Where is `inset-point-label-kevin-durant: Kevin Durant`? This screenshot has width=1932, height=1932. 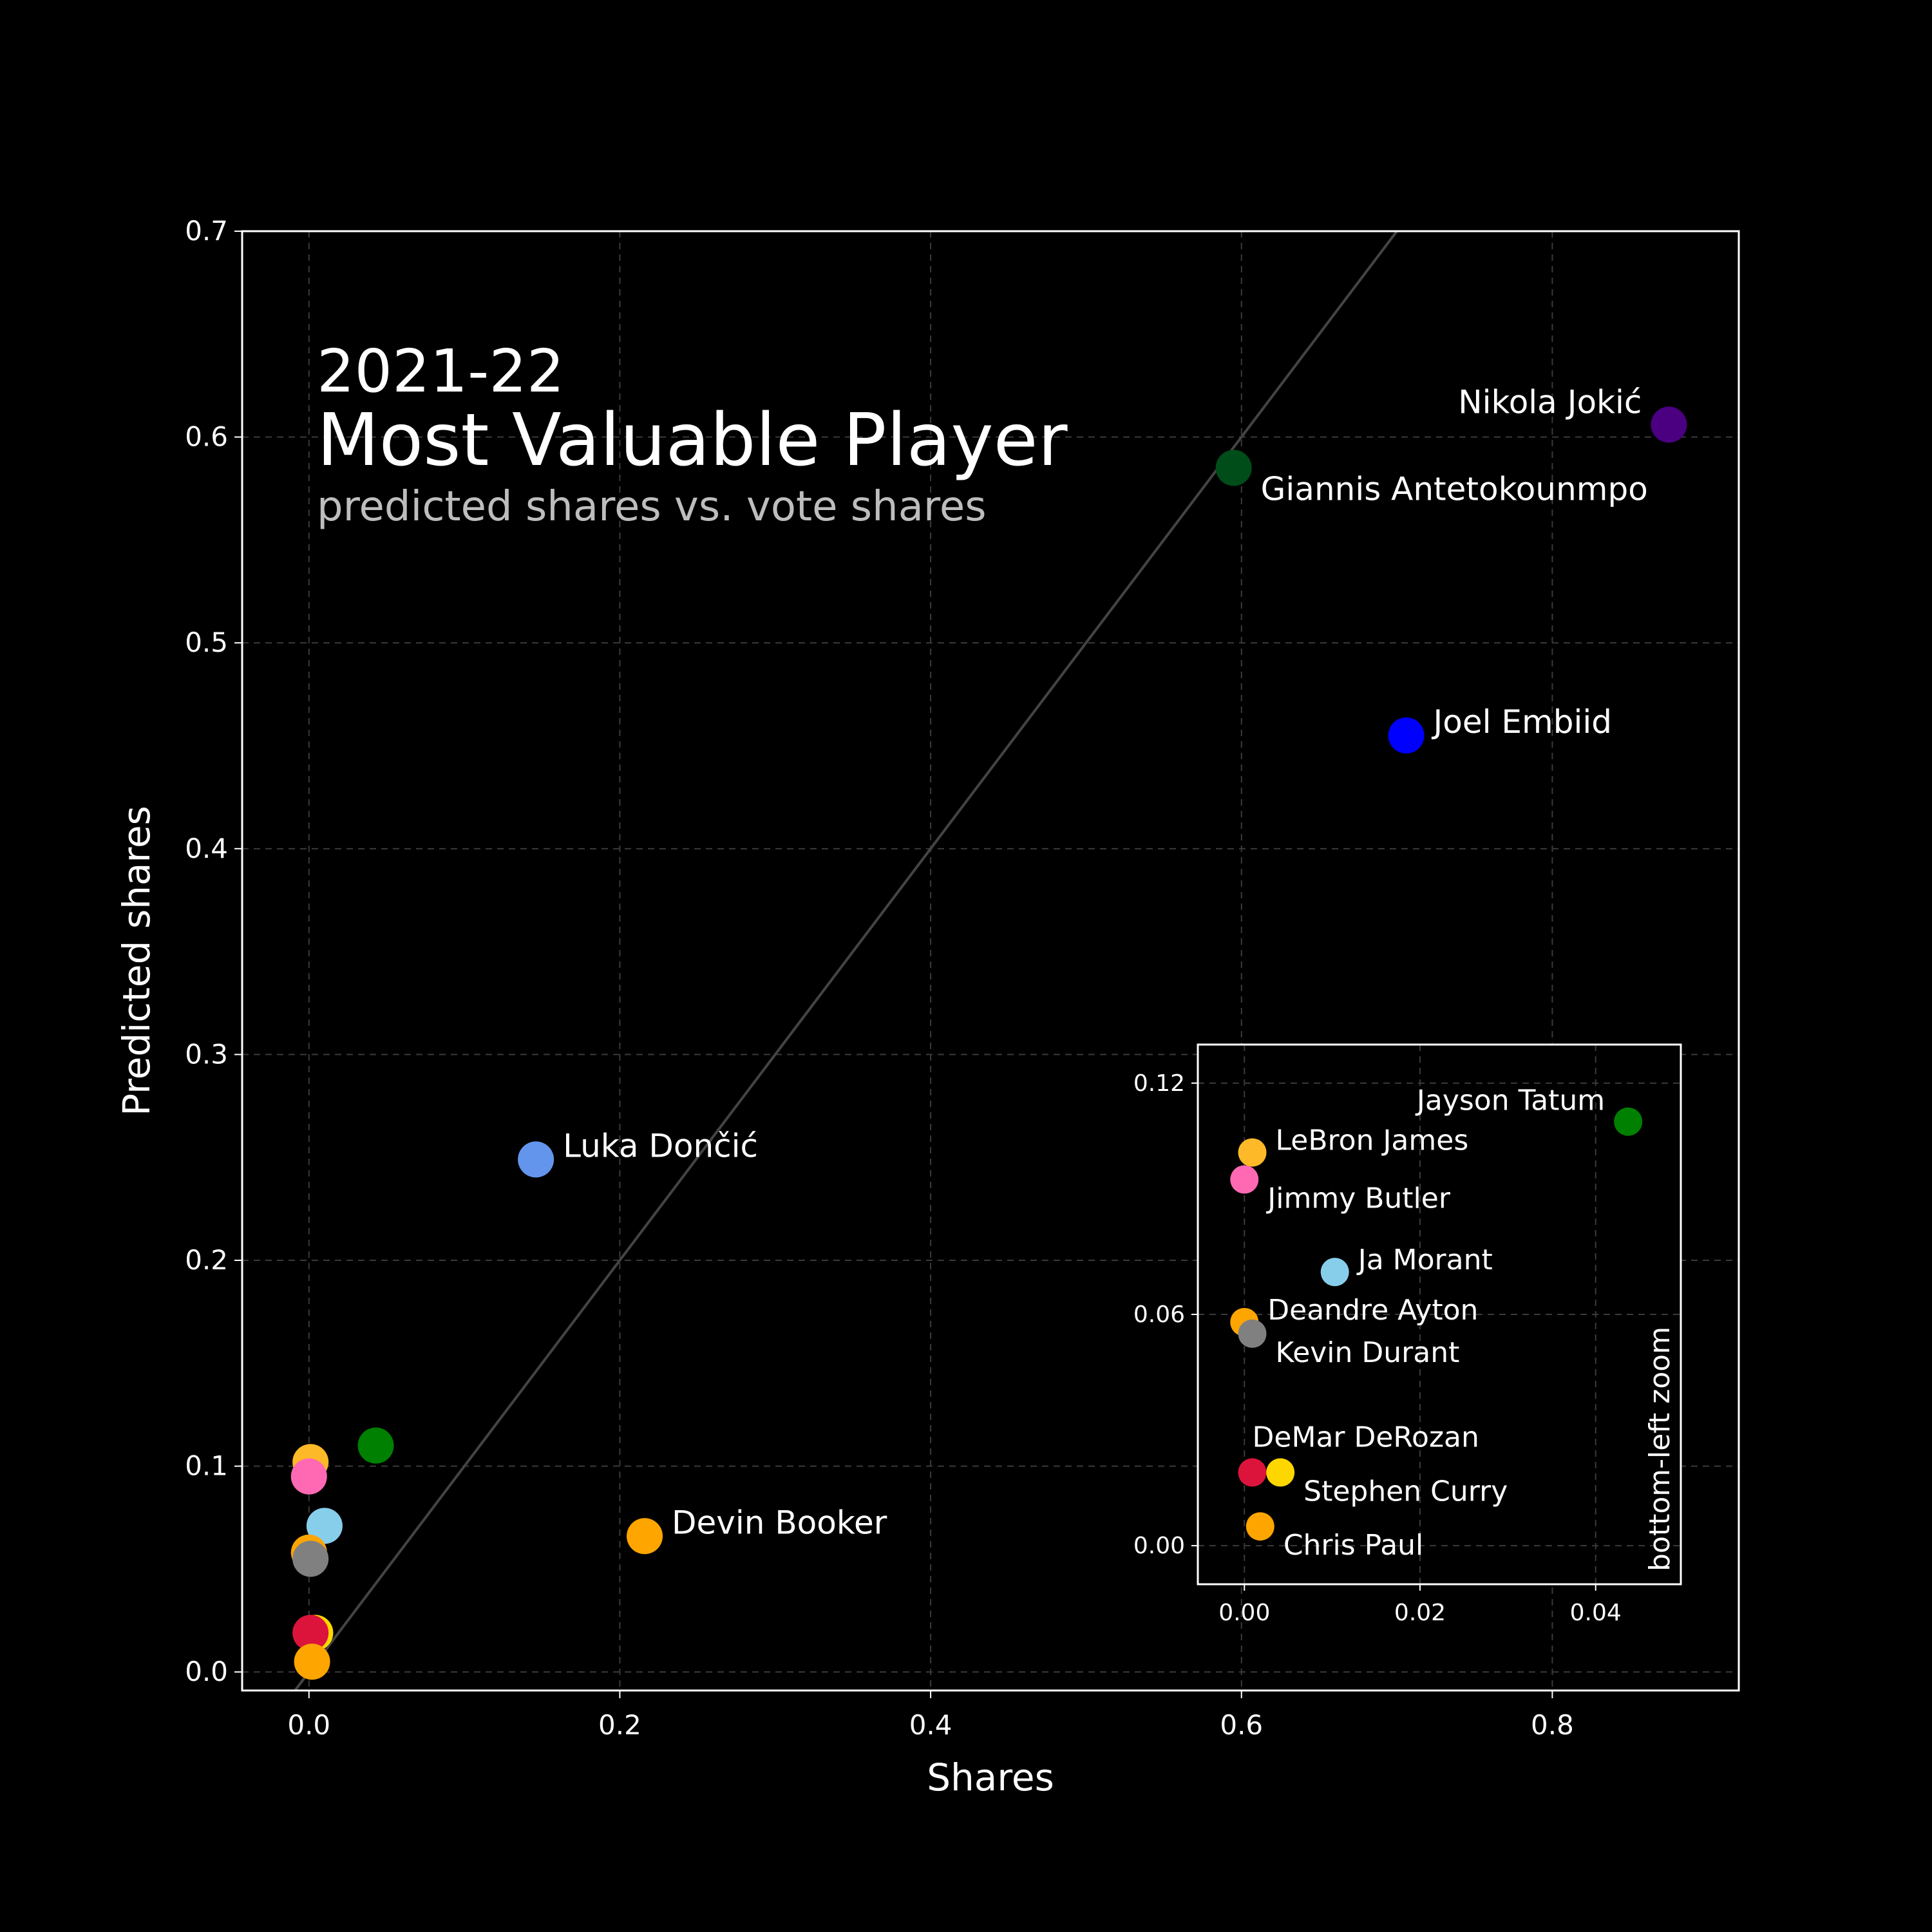
inset-point-label-kevin-durant: Kevin Durant is located at coordinates (1368, 1352).